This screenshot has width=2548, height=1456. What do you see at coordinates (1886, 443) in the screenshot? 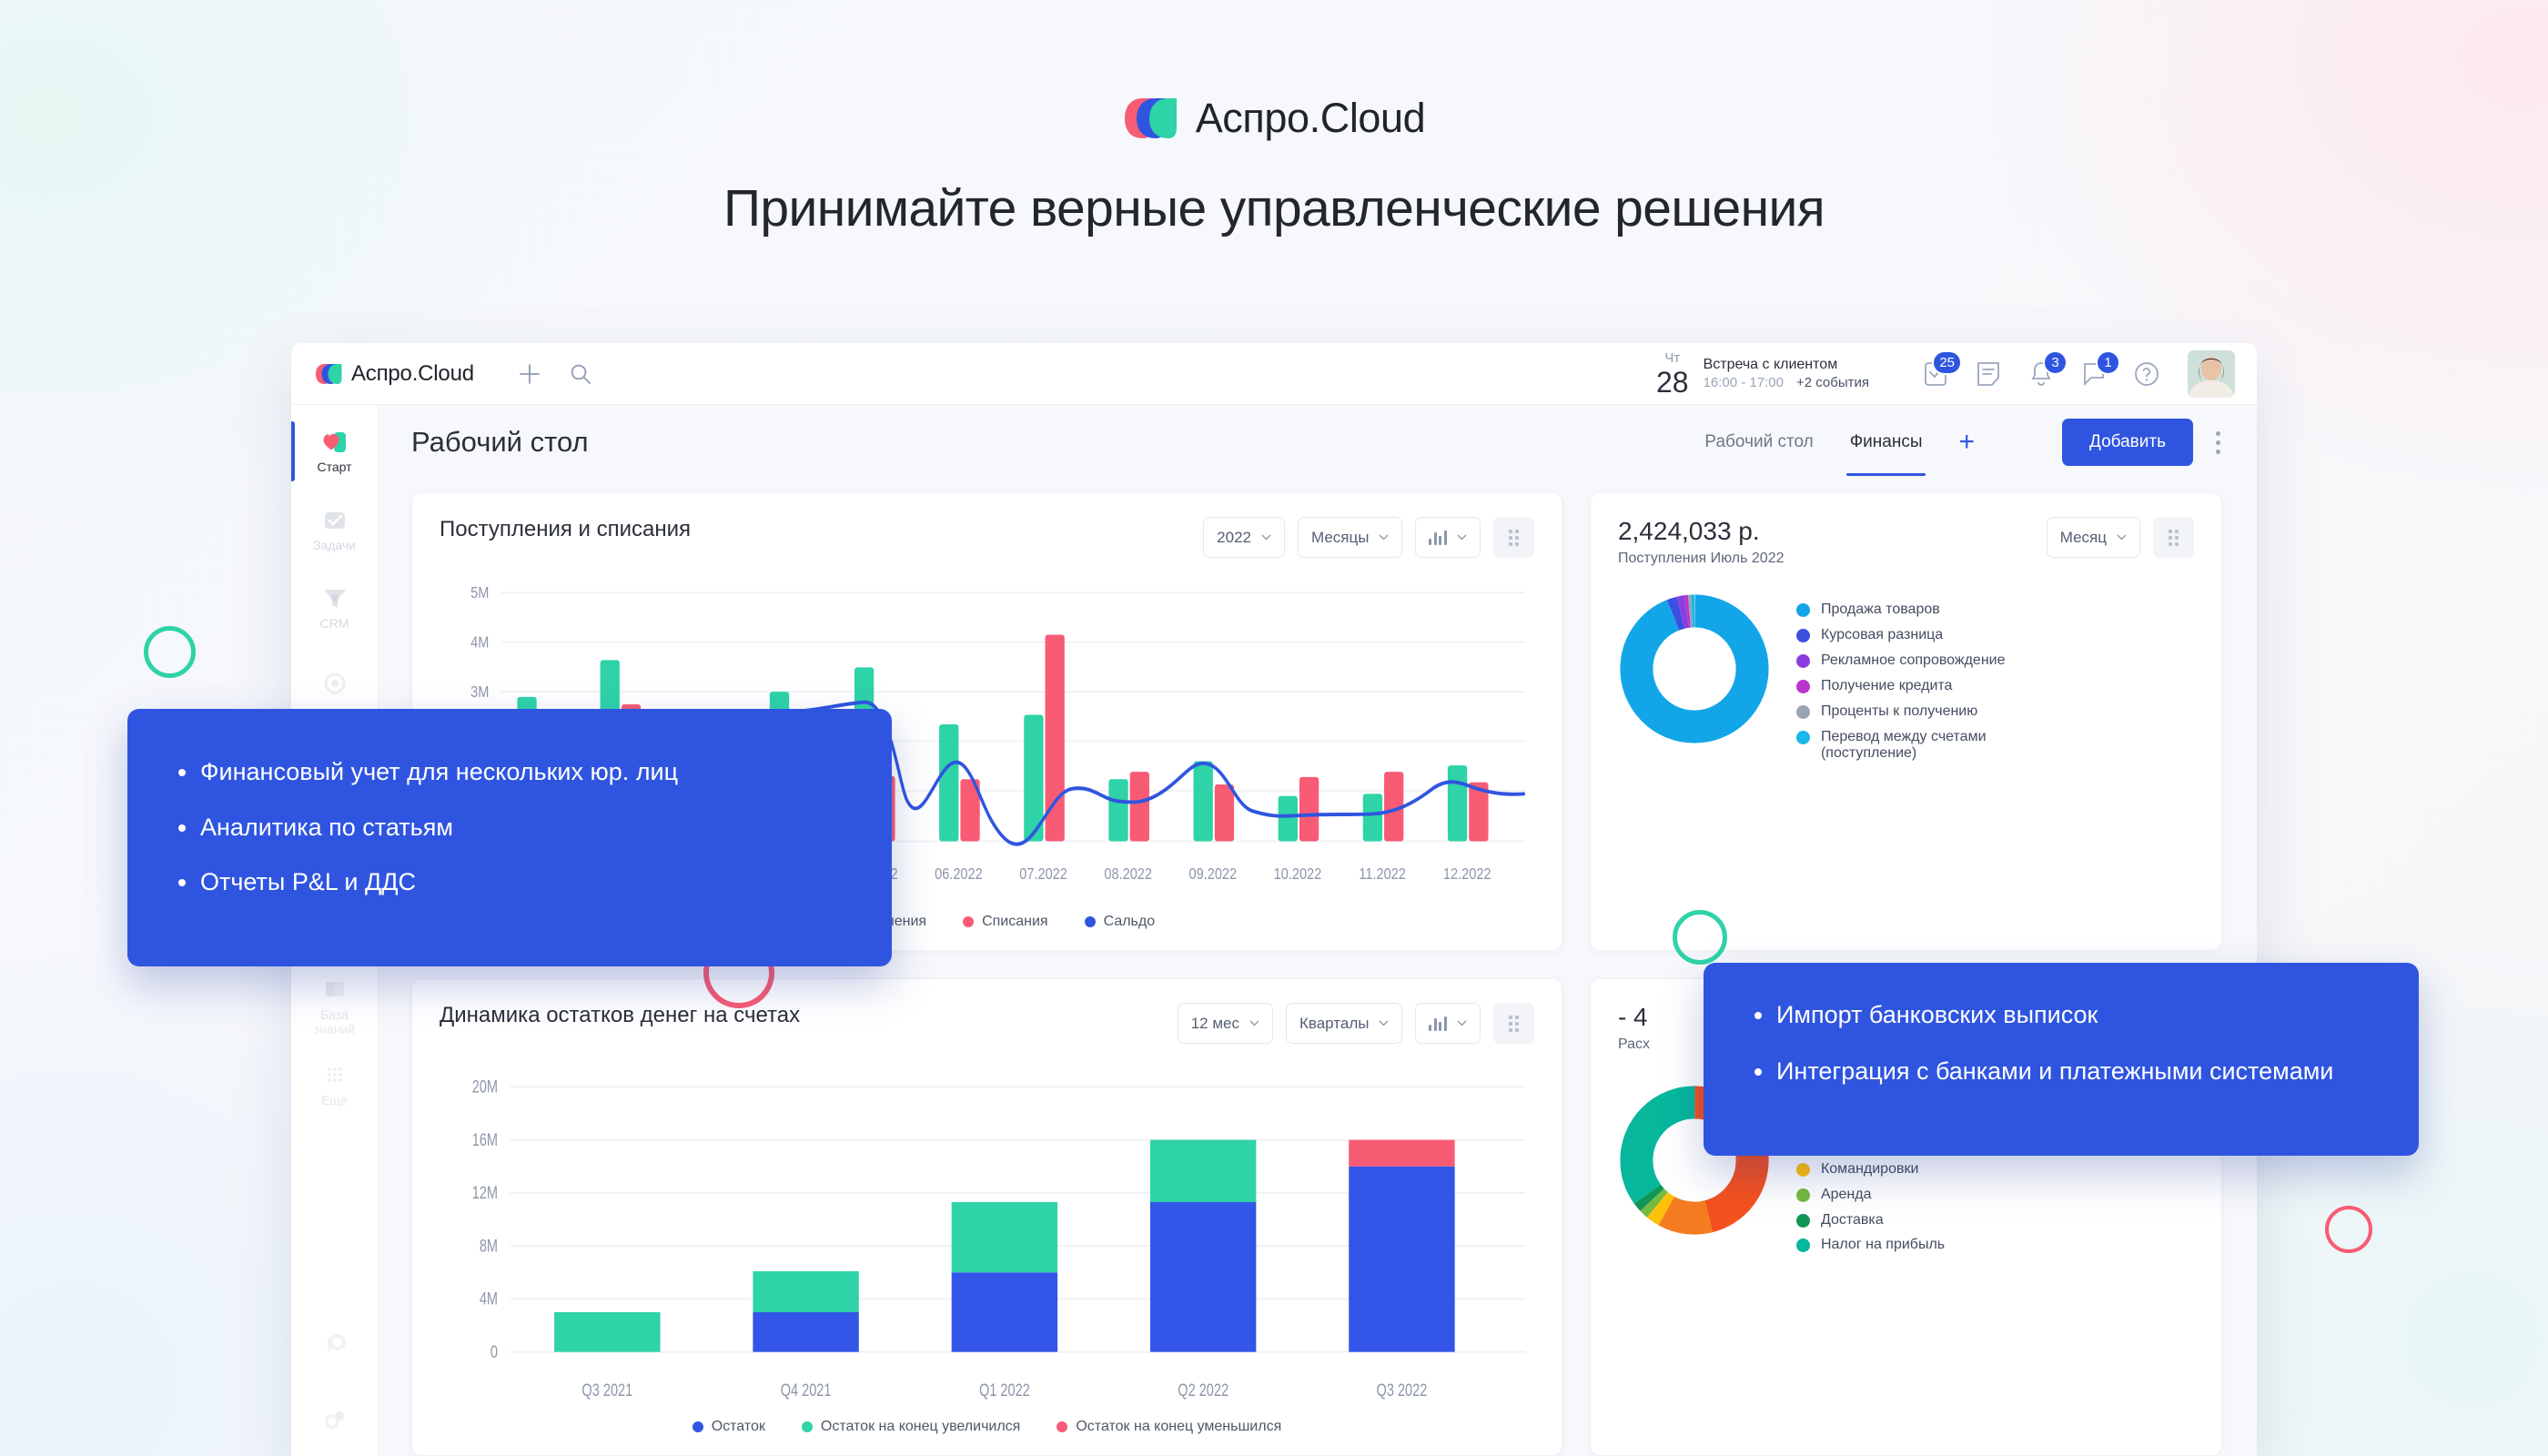
I see `tab-finance: Финансы` at bounding box center [1886, 443].